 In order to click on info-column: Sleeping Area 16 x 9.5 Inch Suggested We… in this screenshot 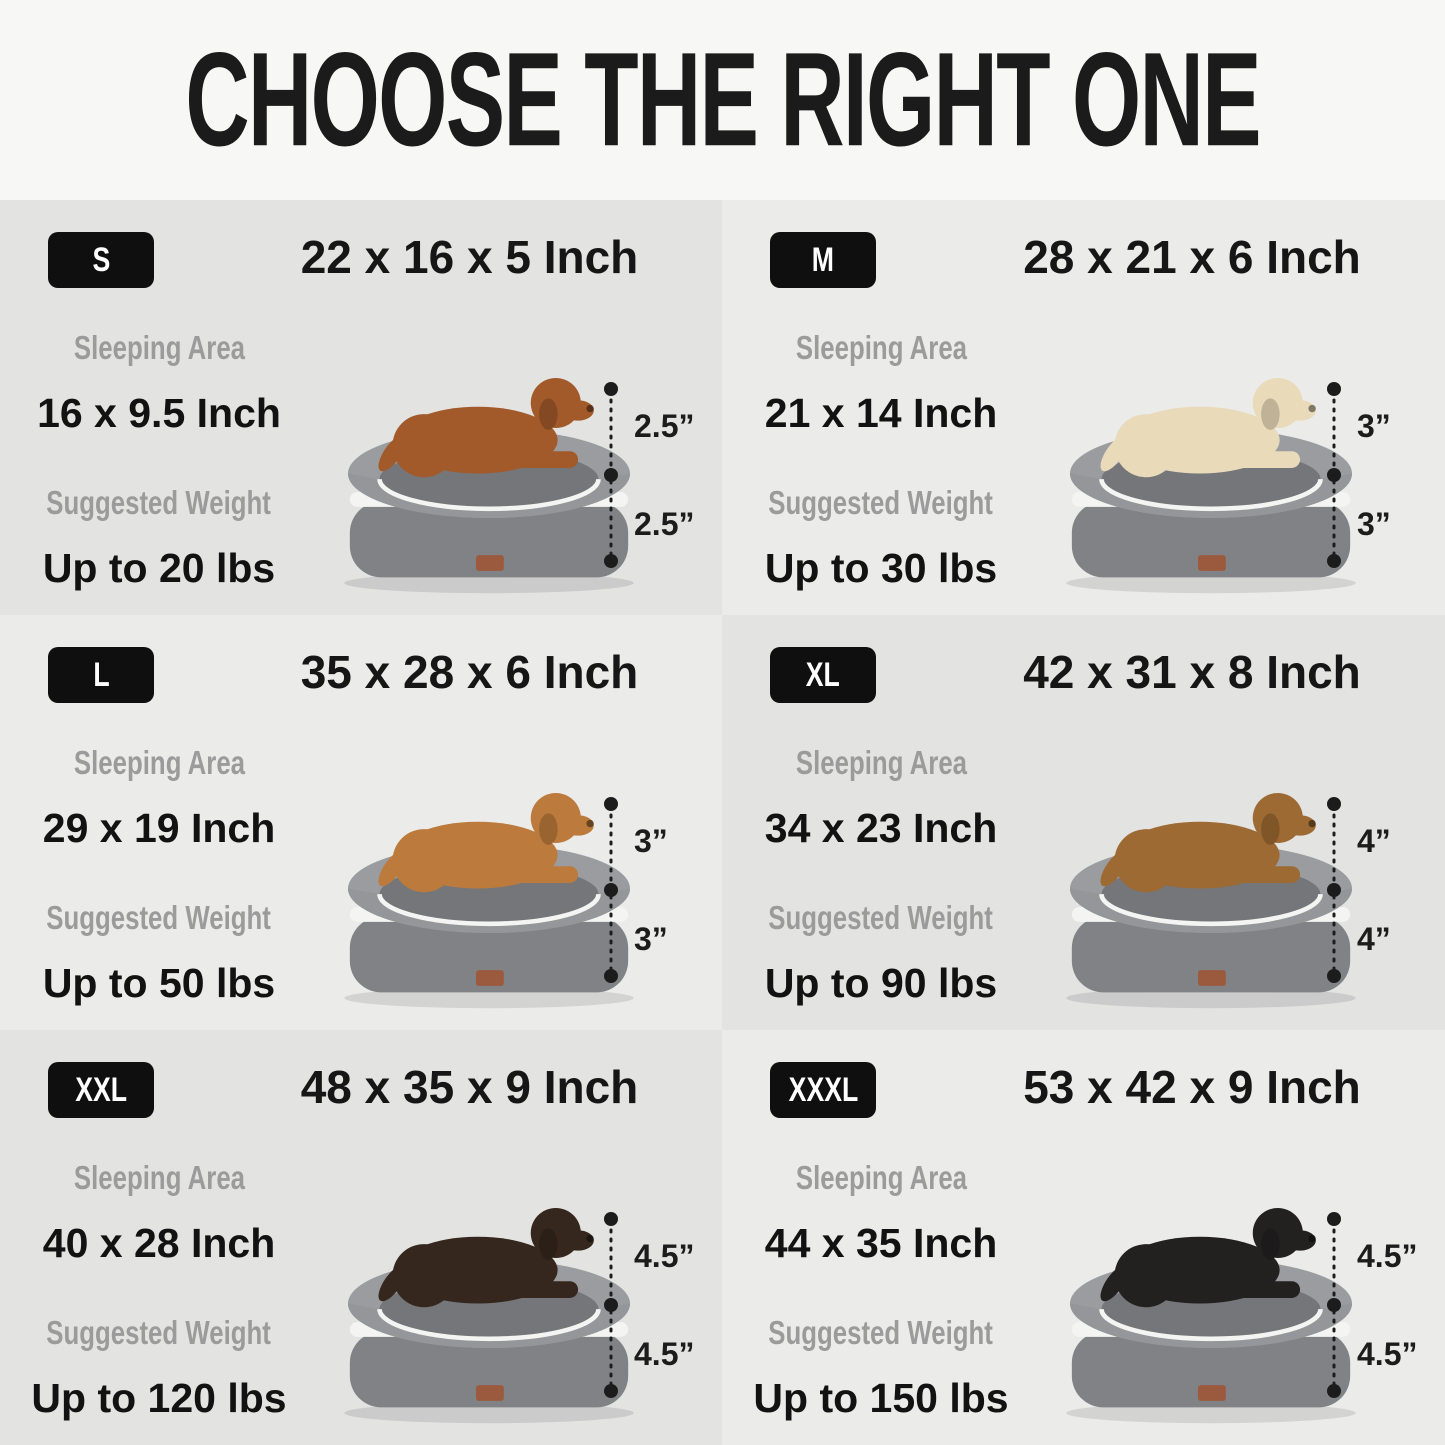, I will do `click(159, 457)`.